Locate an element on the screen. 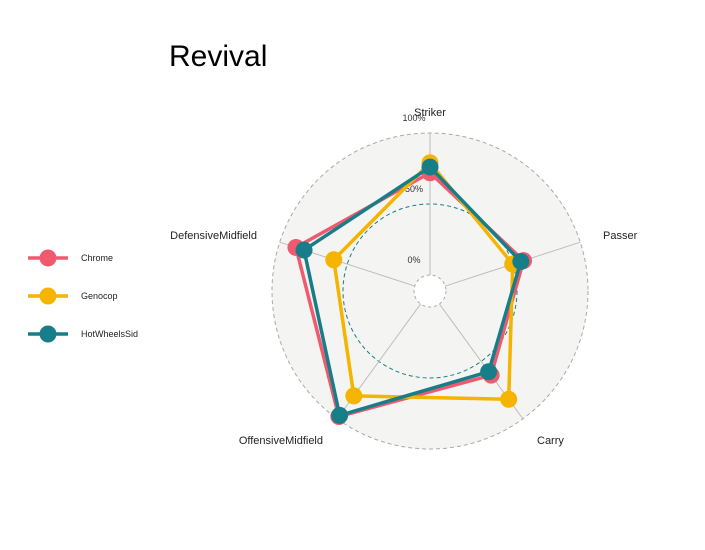 The height and width of the screenshot is (550, 705). legend-label-Genocop: Genocop is located at coordinates (99, 296).